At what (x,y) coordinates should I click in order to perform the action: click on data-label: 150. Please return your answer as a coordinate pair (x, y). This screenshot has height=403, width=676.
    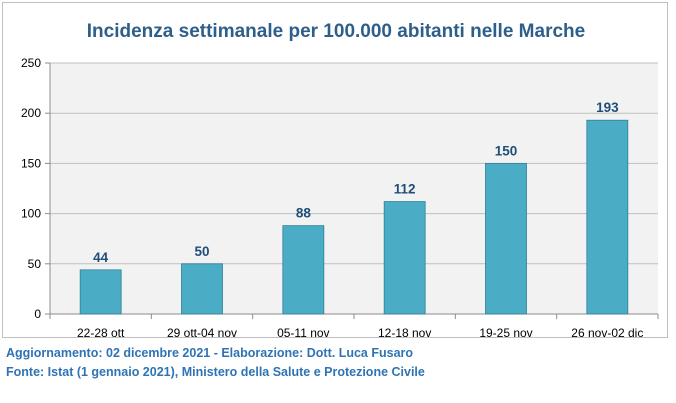
    Looking at the image, I should click on (506, 150).